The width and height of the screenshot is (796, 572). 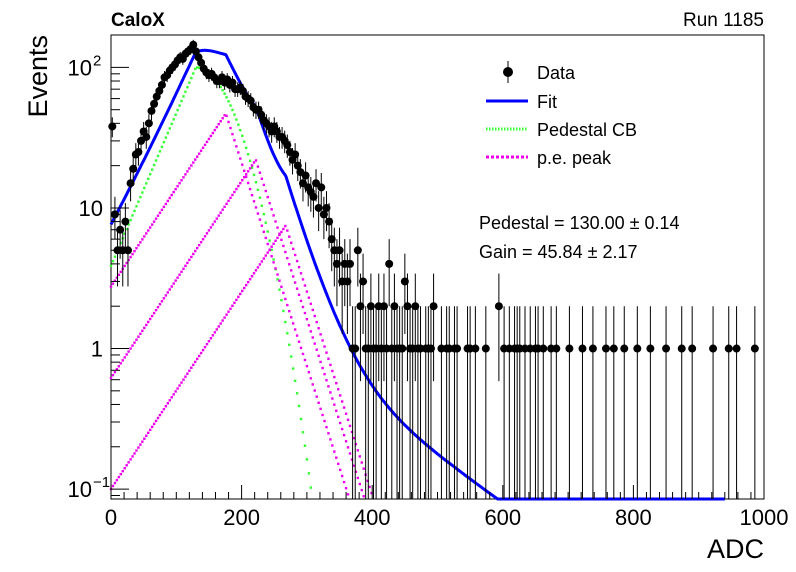 I want to click on x-tick-label: 800, so click(x=633, y=517).